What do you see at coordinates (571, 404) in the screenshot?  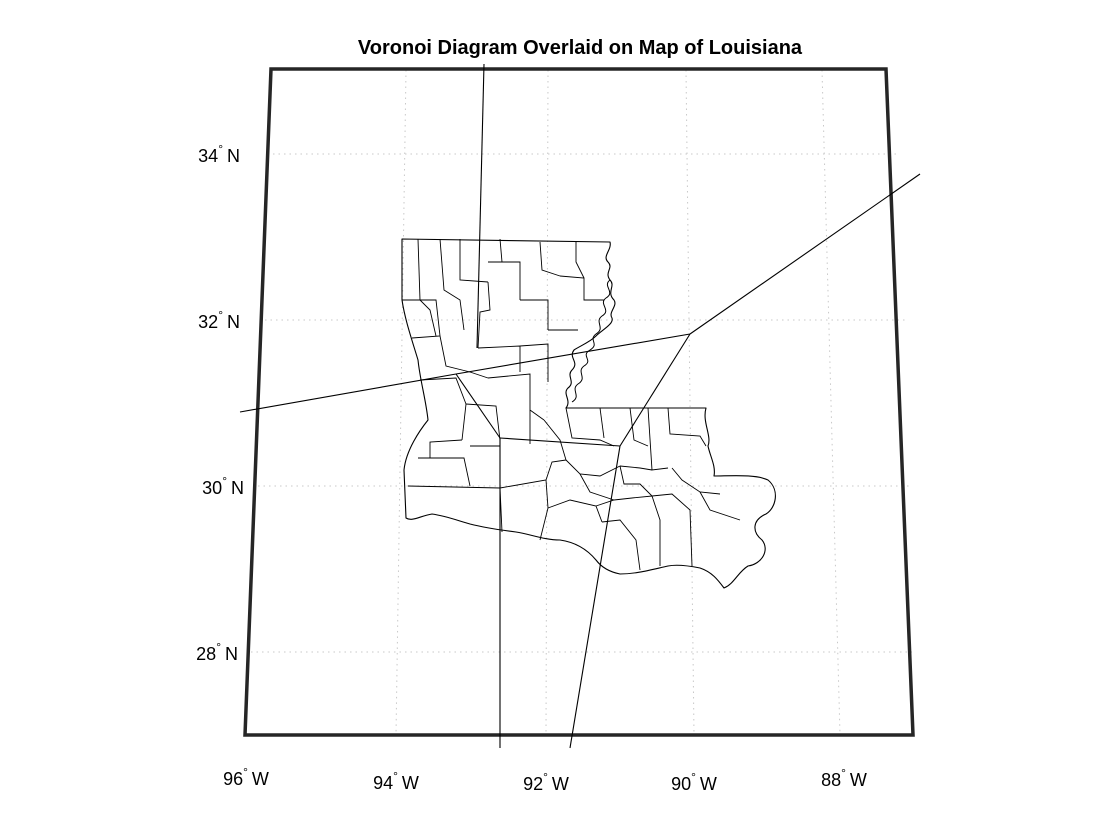 I see `parish-boundaries` at bounding box center [571, 404].